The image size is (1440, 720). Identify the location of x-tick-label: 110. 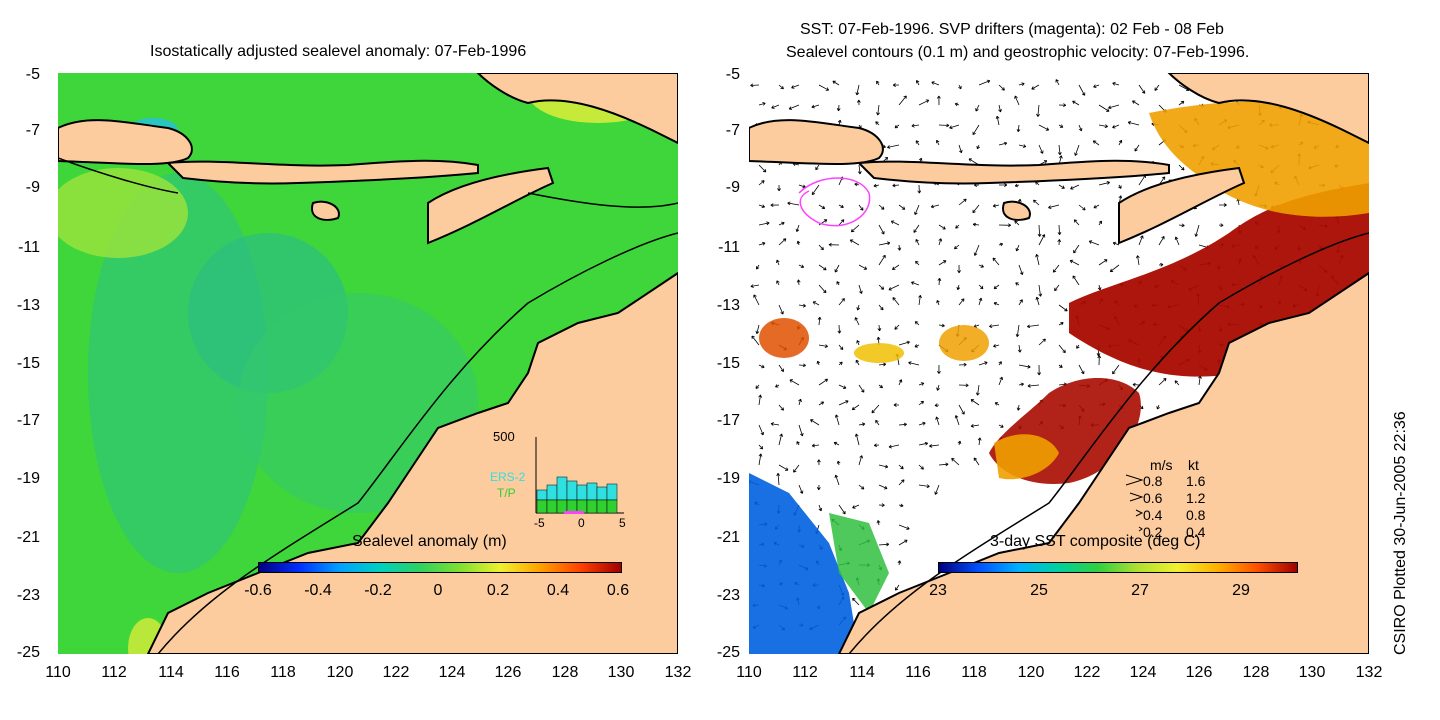
(58, 672).